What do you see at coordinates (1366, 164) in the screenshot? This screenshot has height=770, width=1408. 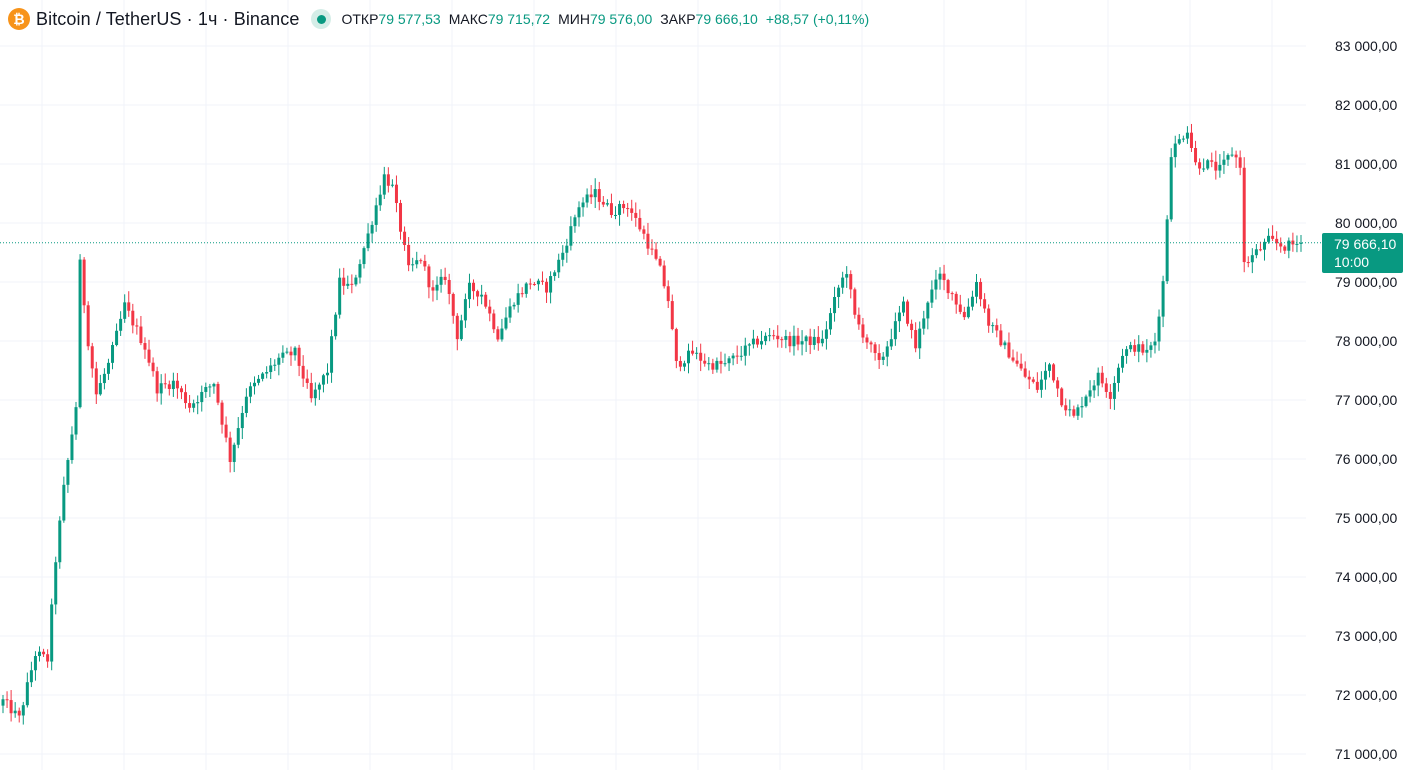 I see `price-tick-label: 81 000,00` at bounding box center [1366, 164].